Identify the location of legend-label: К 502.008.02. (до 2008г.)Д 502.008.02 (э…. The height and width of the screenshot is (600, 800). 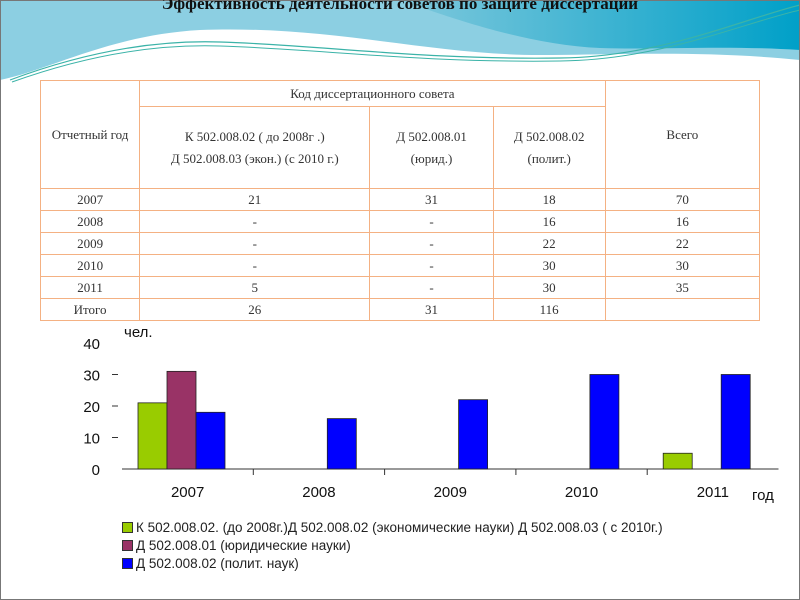
(399, 527).